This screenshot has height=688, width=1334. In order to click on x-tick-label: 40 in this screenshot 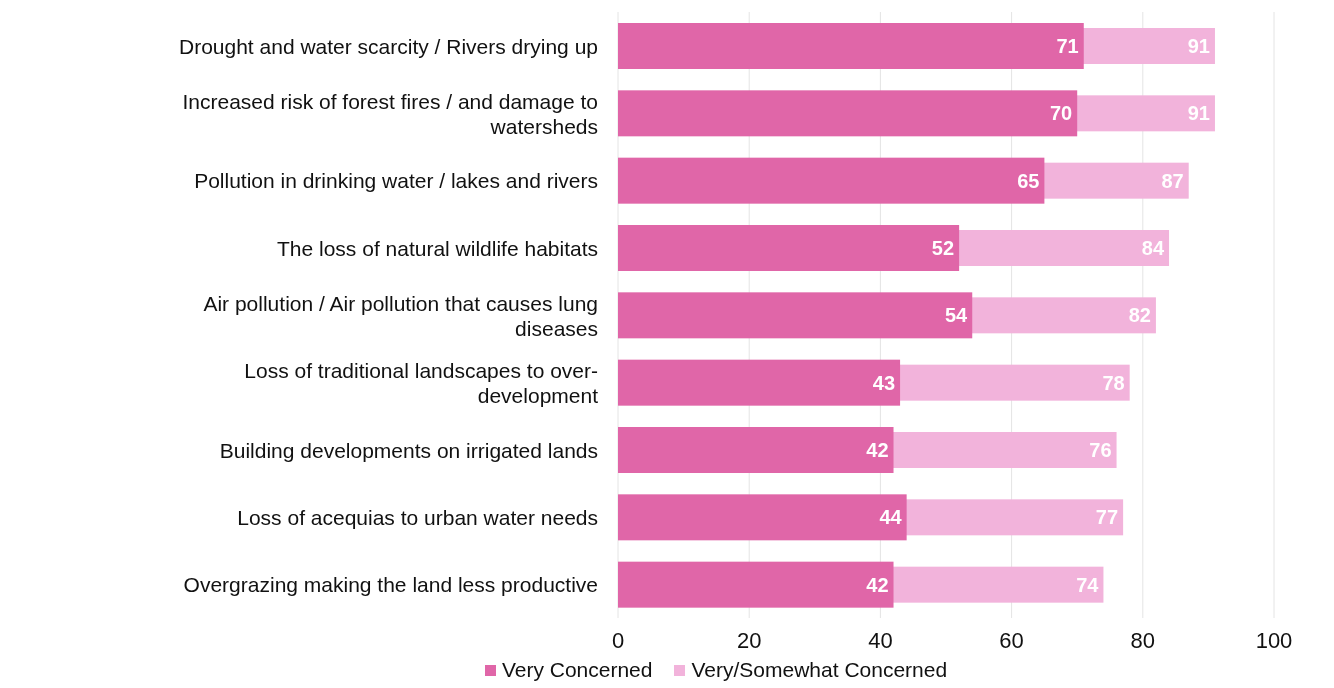, I will do `click(880, 640)`.